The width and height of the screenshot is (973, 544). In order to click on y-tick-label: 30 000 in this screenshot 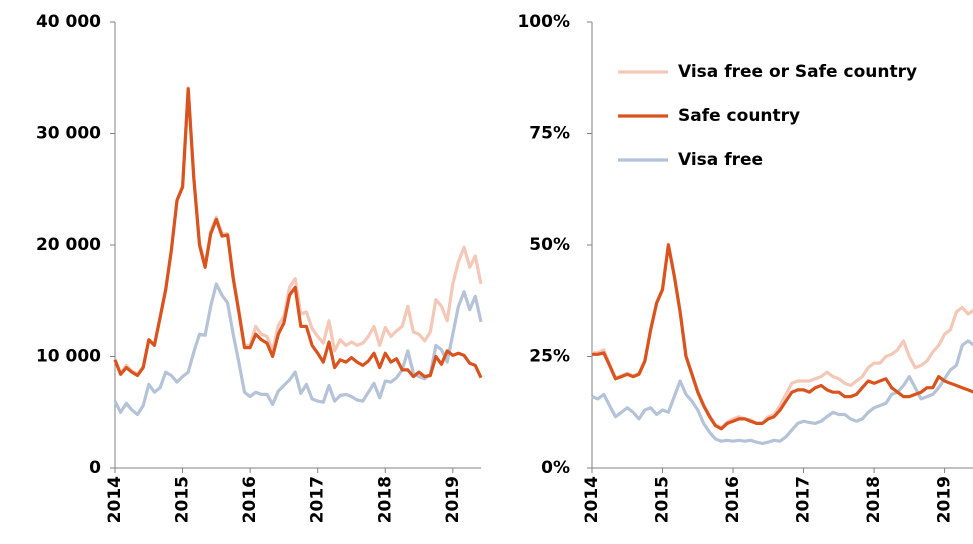, I will do `click(68, 134)`.